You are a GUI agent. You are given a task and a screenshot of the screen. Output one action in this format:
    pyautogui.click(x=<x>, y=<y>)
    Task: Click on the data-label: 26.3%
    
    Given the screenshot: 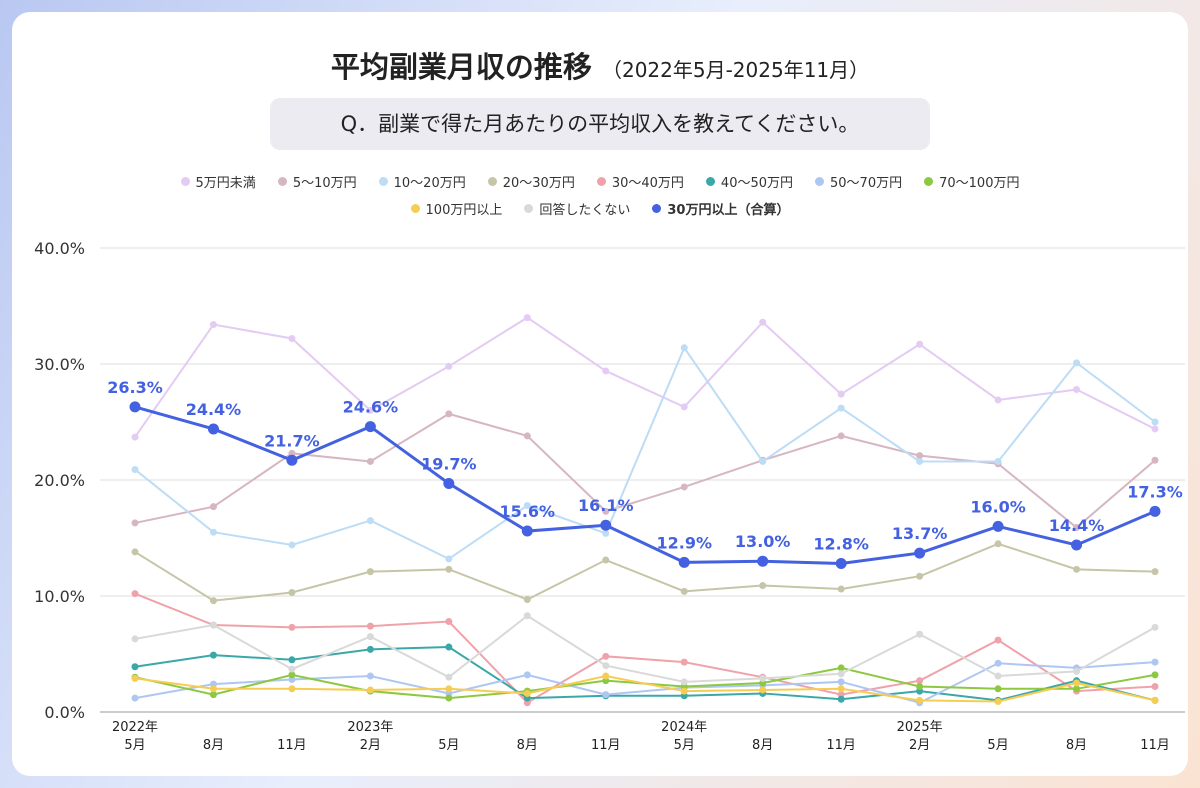 What is the action you would take?
    pyautogui.click(x=135, y=387)
    